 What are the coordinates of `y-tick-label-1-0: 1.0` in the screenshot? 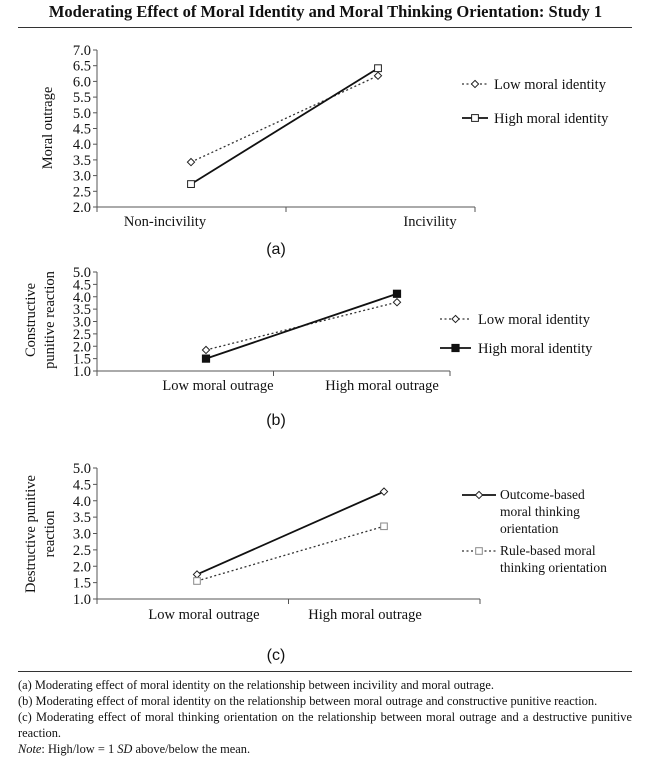 It's located at (82, 372).